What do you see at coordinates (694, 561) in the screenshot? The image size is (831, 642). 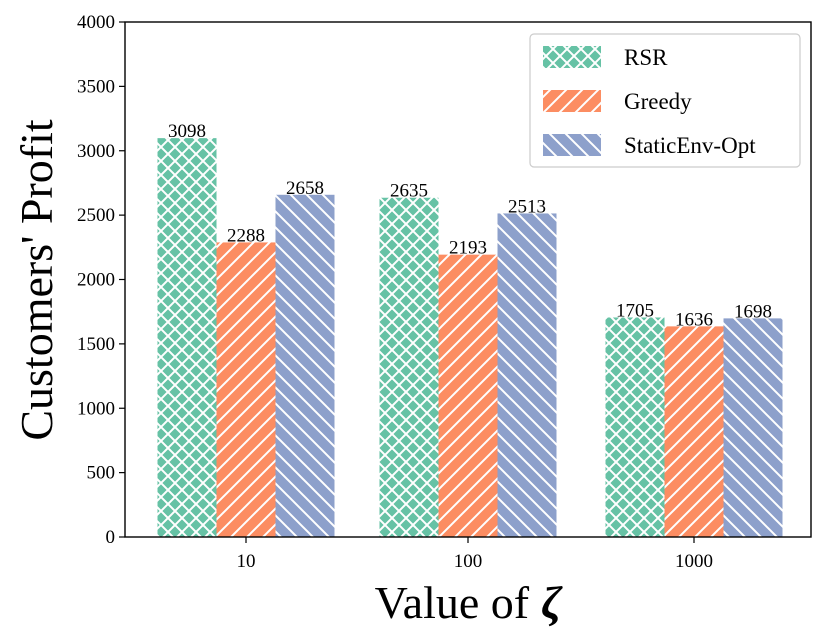 I see `x-tick-label: 1000` at bounding box center [694, 561].